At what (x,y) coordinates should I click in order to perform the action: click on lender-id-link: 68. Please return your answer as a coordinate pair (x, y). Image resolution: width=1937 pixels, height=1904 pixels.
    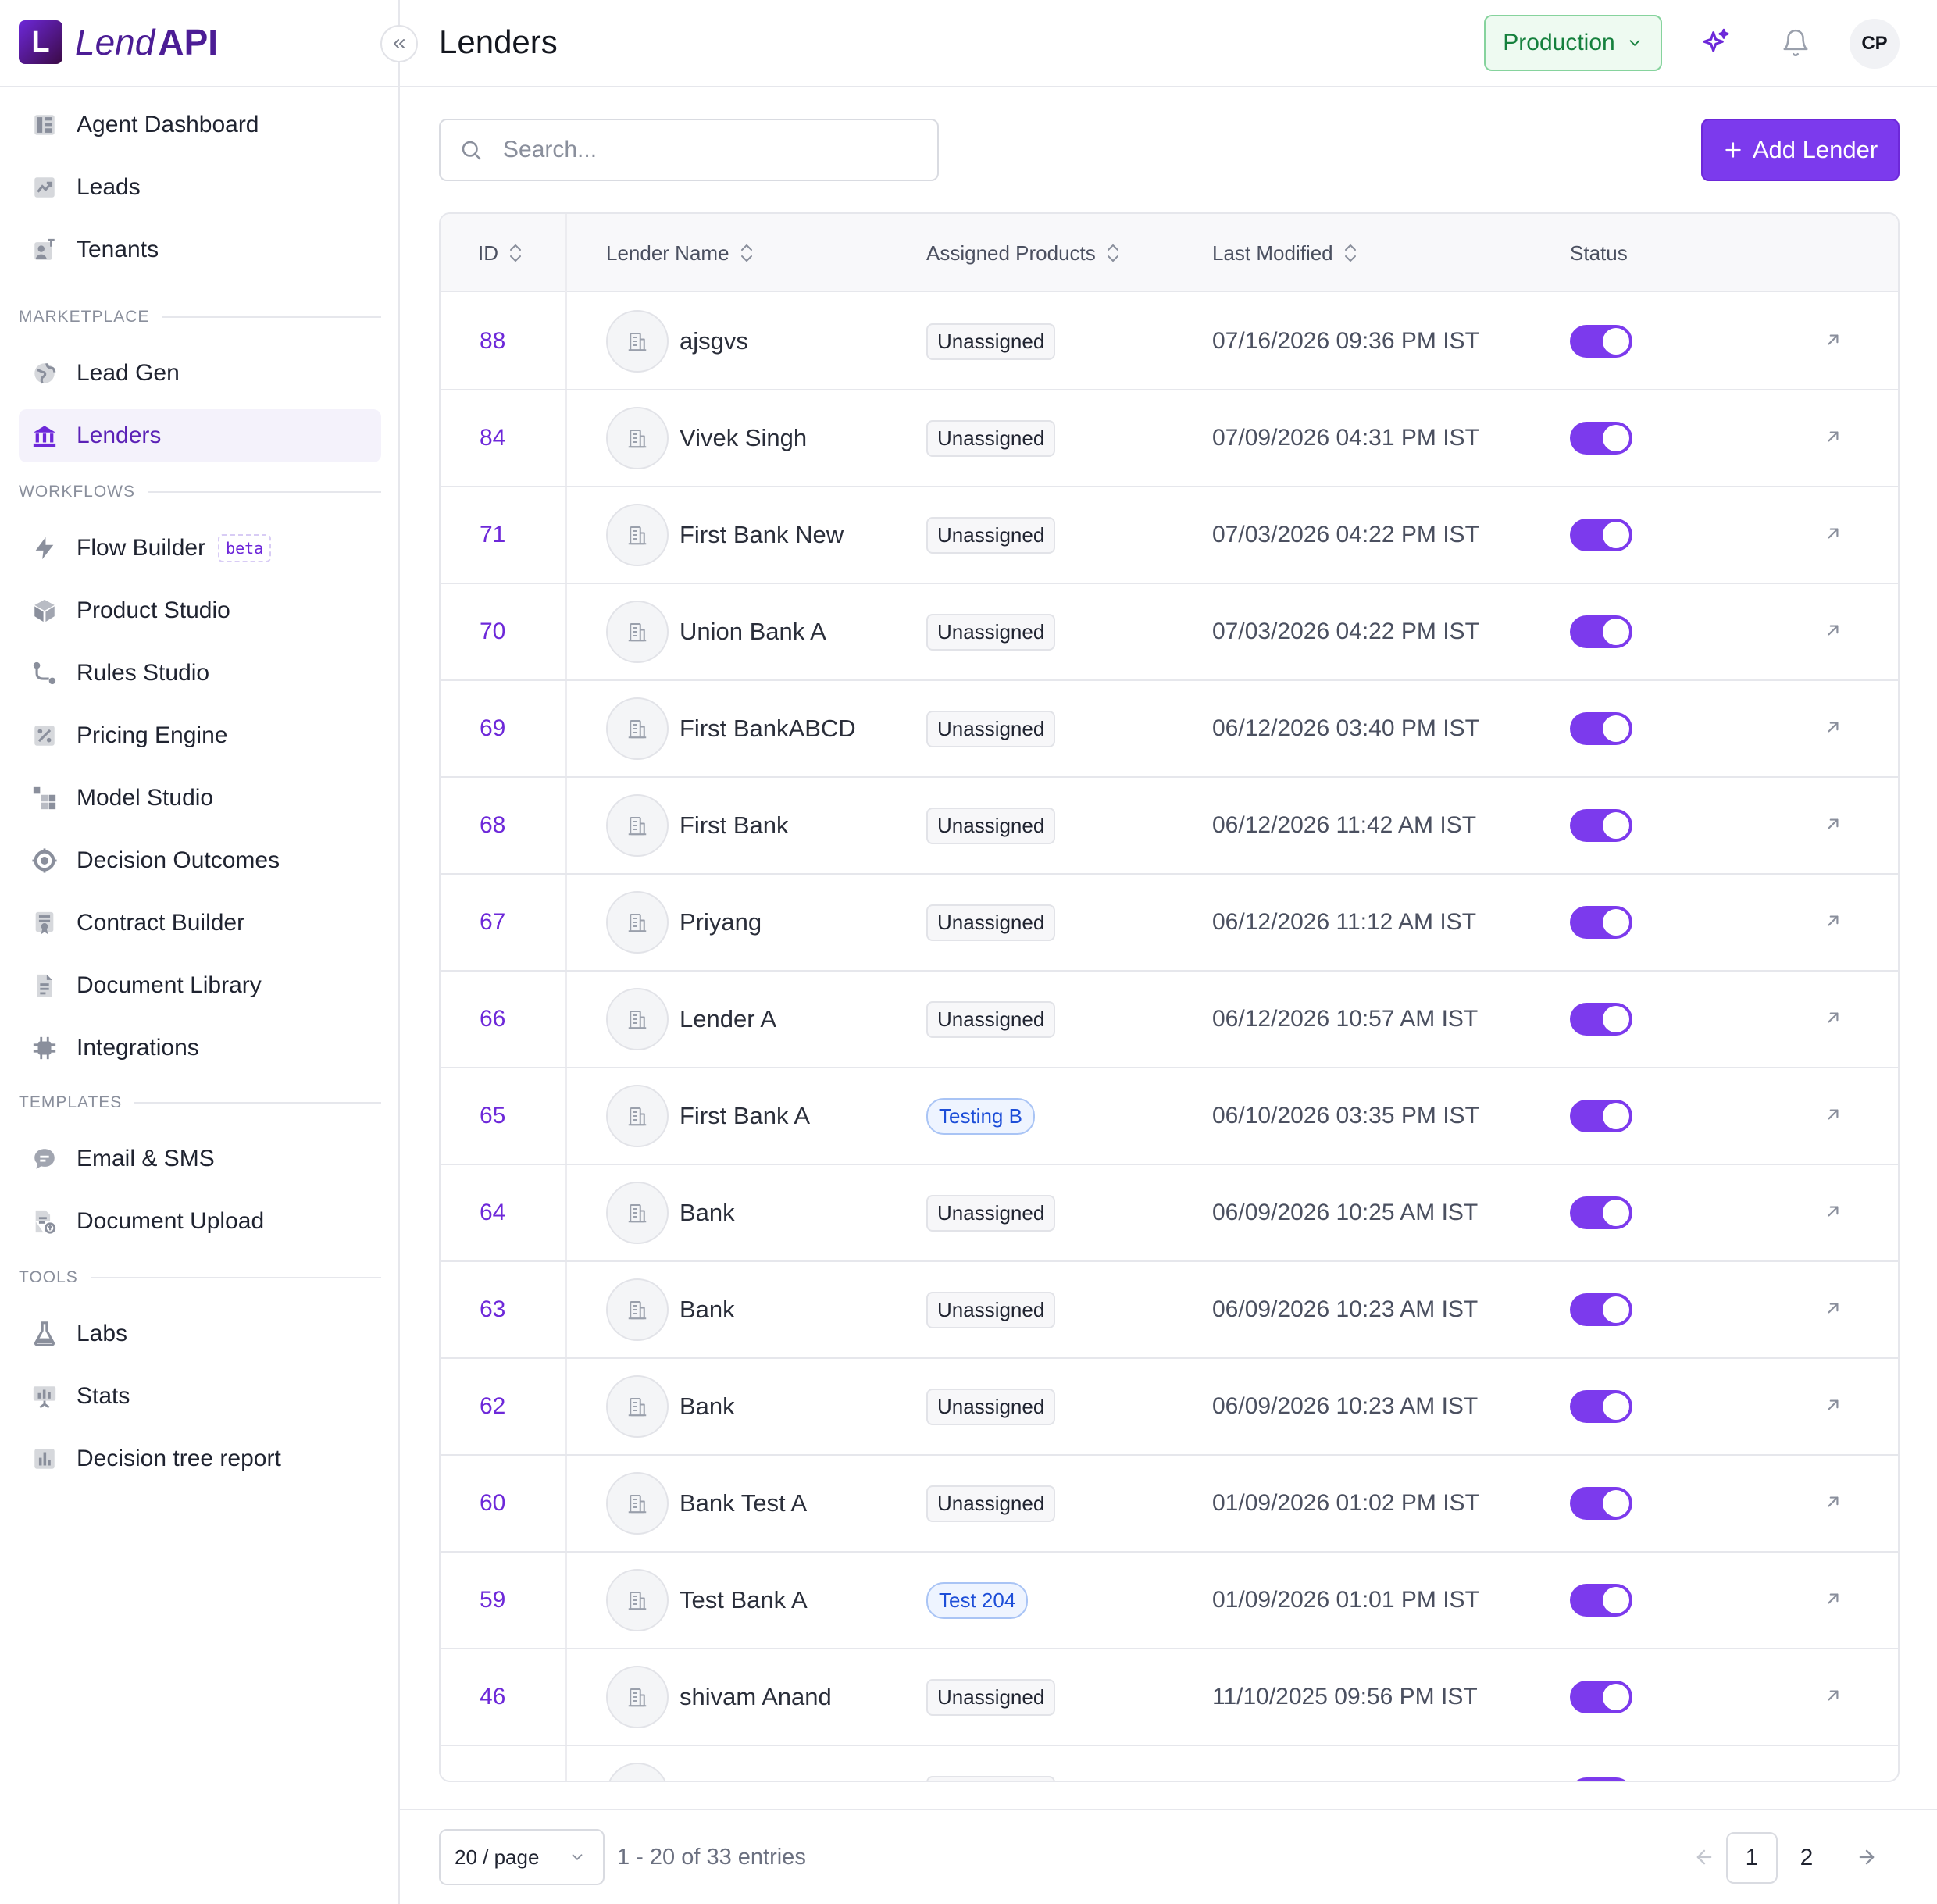
    Looking at the image, I should click on (493, 825).